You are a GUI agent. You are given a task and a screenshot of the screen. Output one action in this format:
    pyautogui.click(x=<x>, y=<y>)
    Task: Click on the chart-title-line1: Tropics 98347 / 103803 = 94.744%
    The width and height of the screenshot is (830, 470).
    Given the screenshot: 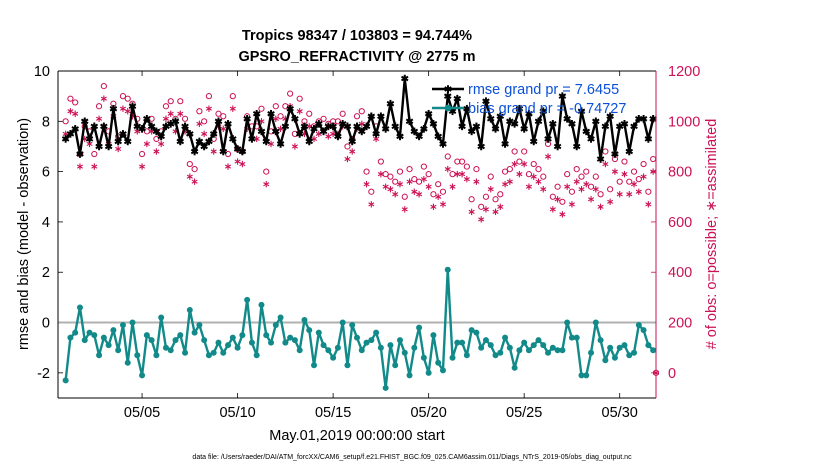 What is the action you would take?
    pyautogui.click(x=357, y=36)
    